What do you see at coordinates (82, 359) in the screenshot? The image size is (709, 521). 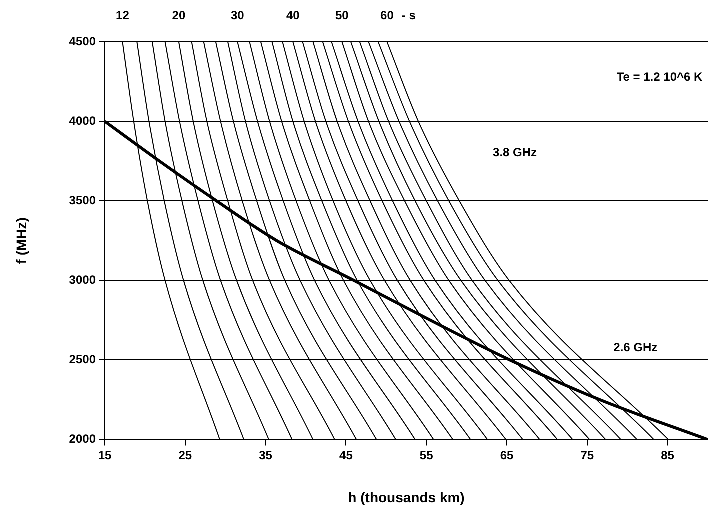 I see `y-tick-label: 2500` at bounding box center [82, 359].